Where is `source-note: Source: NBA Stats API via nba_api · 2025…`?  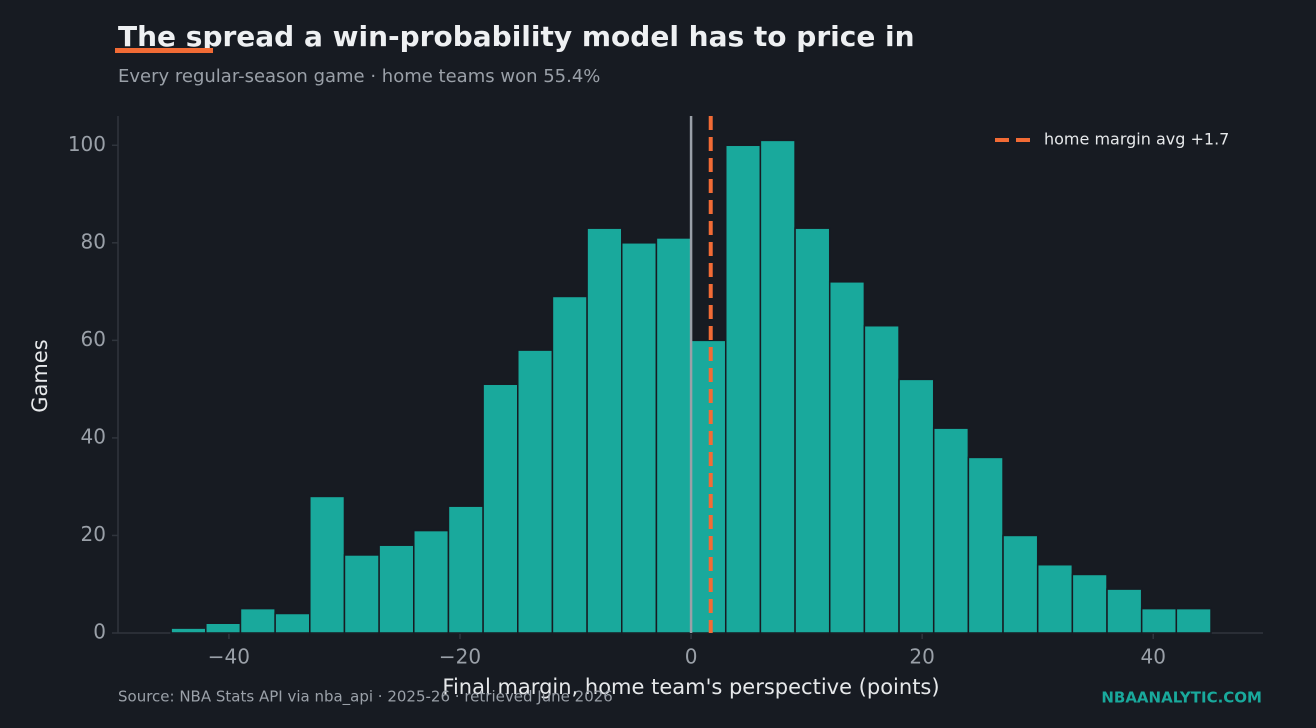
source-note: Source: NBA Stats API via nba_api · 2025… is located at coordinates (365, 697).